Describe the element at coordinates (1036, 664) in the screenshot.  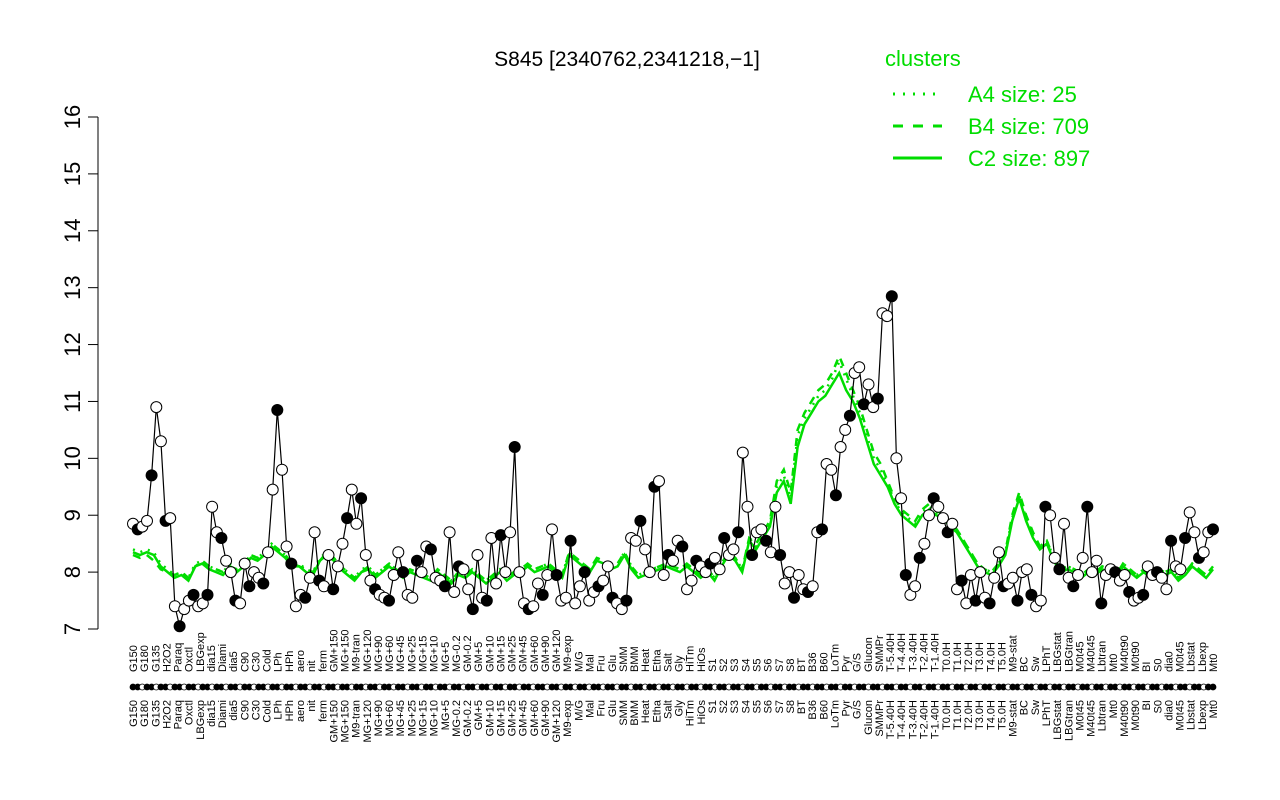
I see `x-tick-label-top: Sw` at that location.